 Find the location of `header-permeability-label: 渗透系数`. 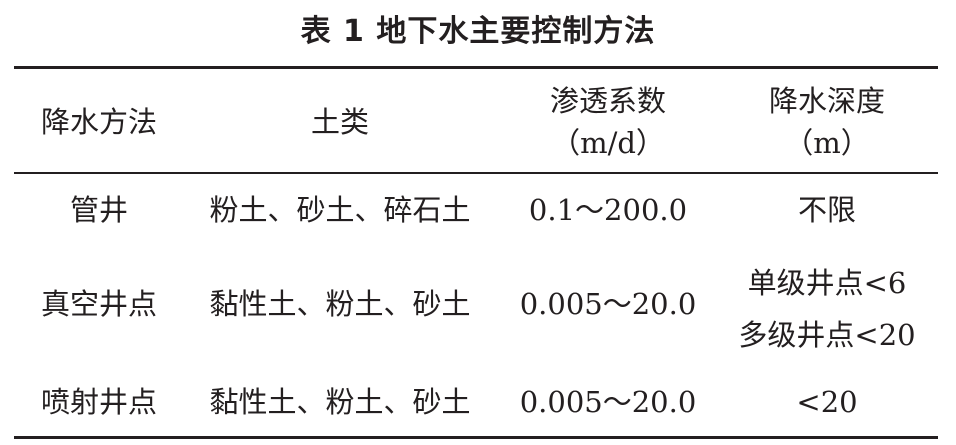

header-permeability-label: 渗透系数 is located at coordinates (607, 101).